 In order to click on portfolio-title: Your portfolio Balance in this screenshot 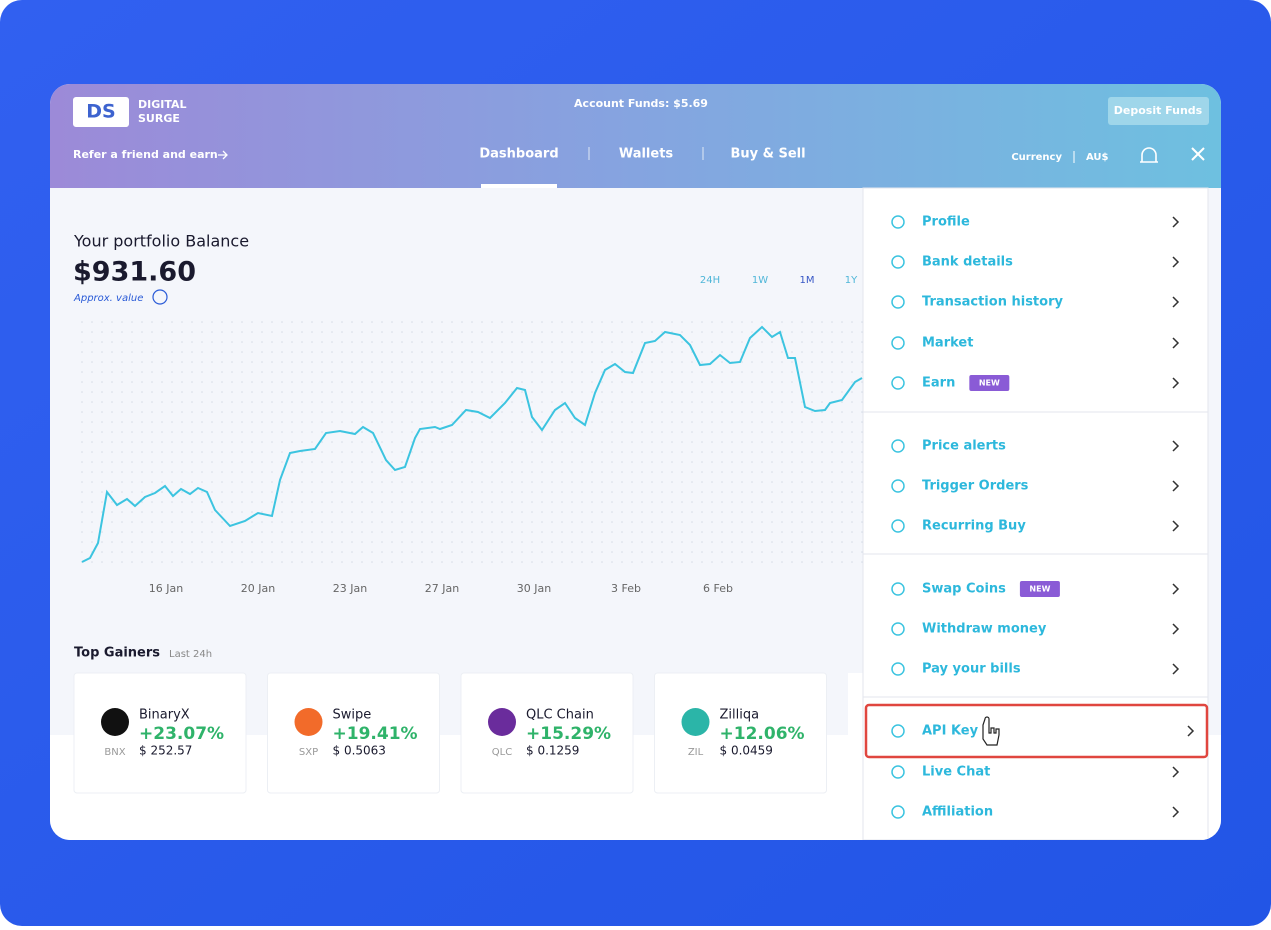, I will do `click(161, 241)`.